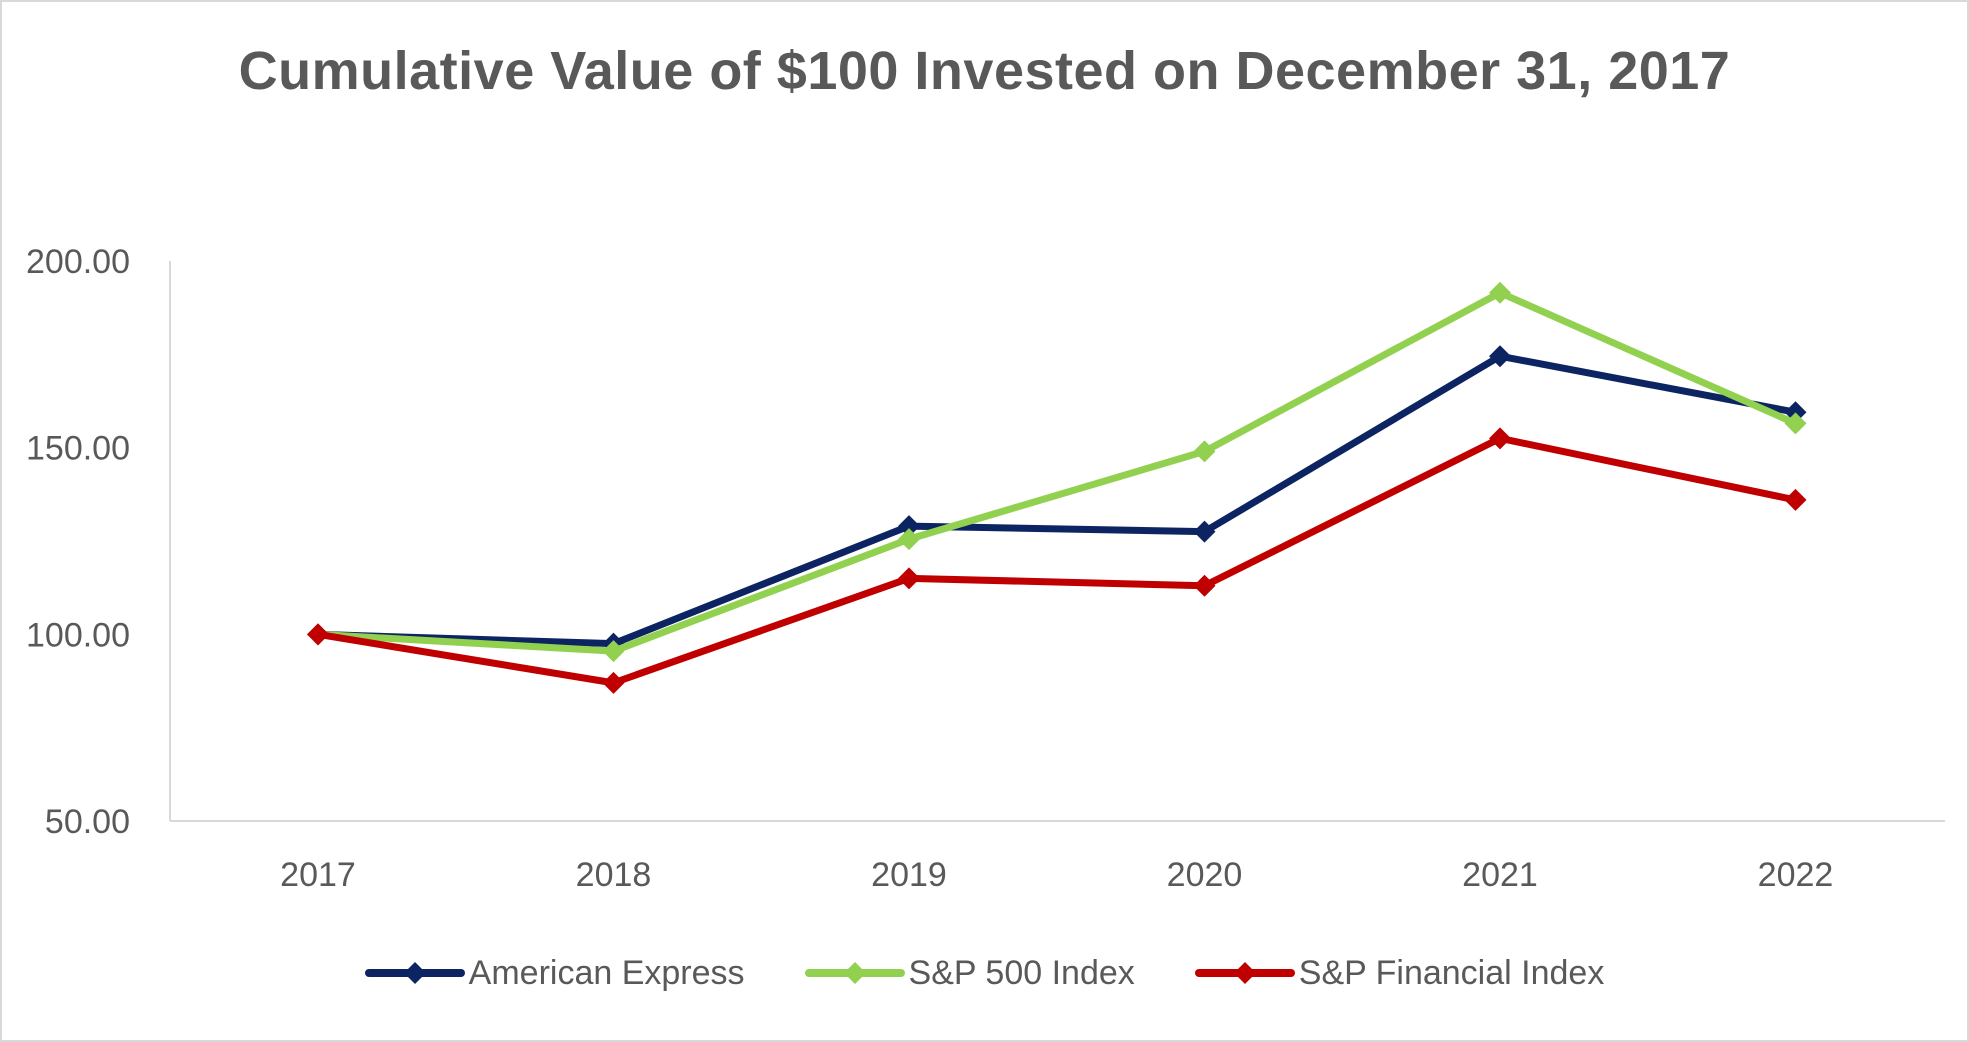  I want to click on legend-item: American Express, so click(554, 973).